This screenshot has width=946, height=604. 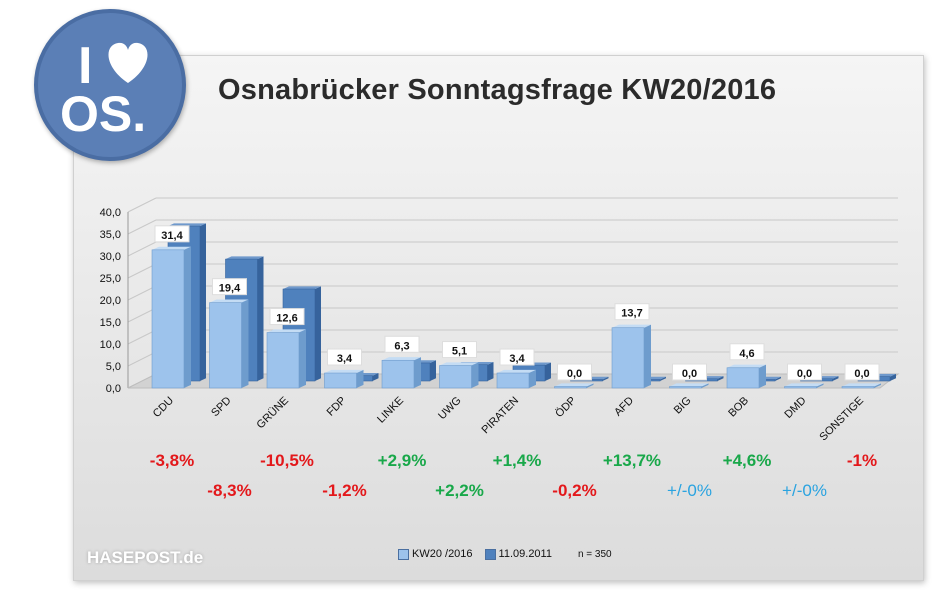 I want to click on bar-current-linke-side, so click(x=417, y=372).